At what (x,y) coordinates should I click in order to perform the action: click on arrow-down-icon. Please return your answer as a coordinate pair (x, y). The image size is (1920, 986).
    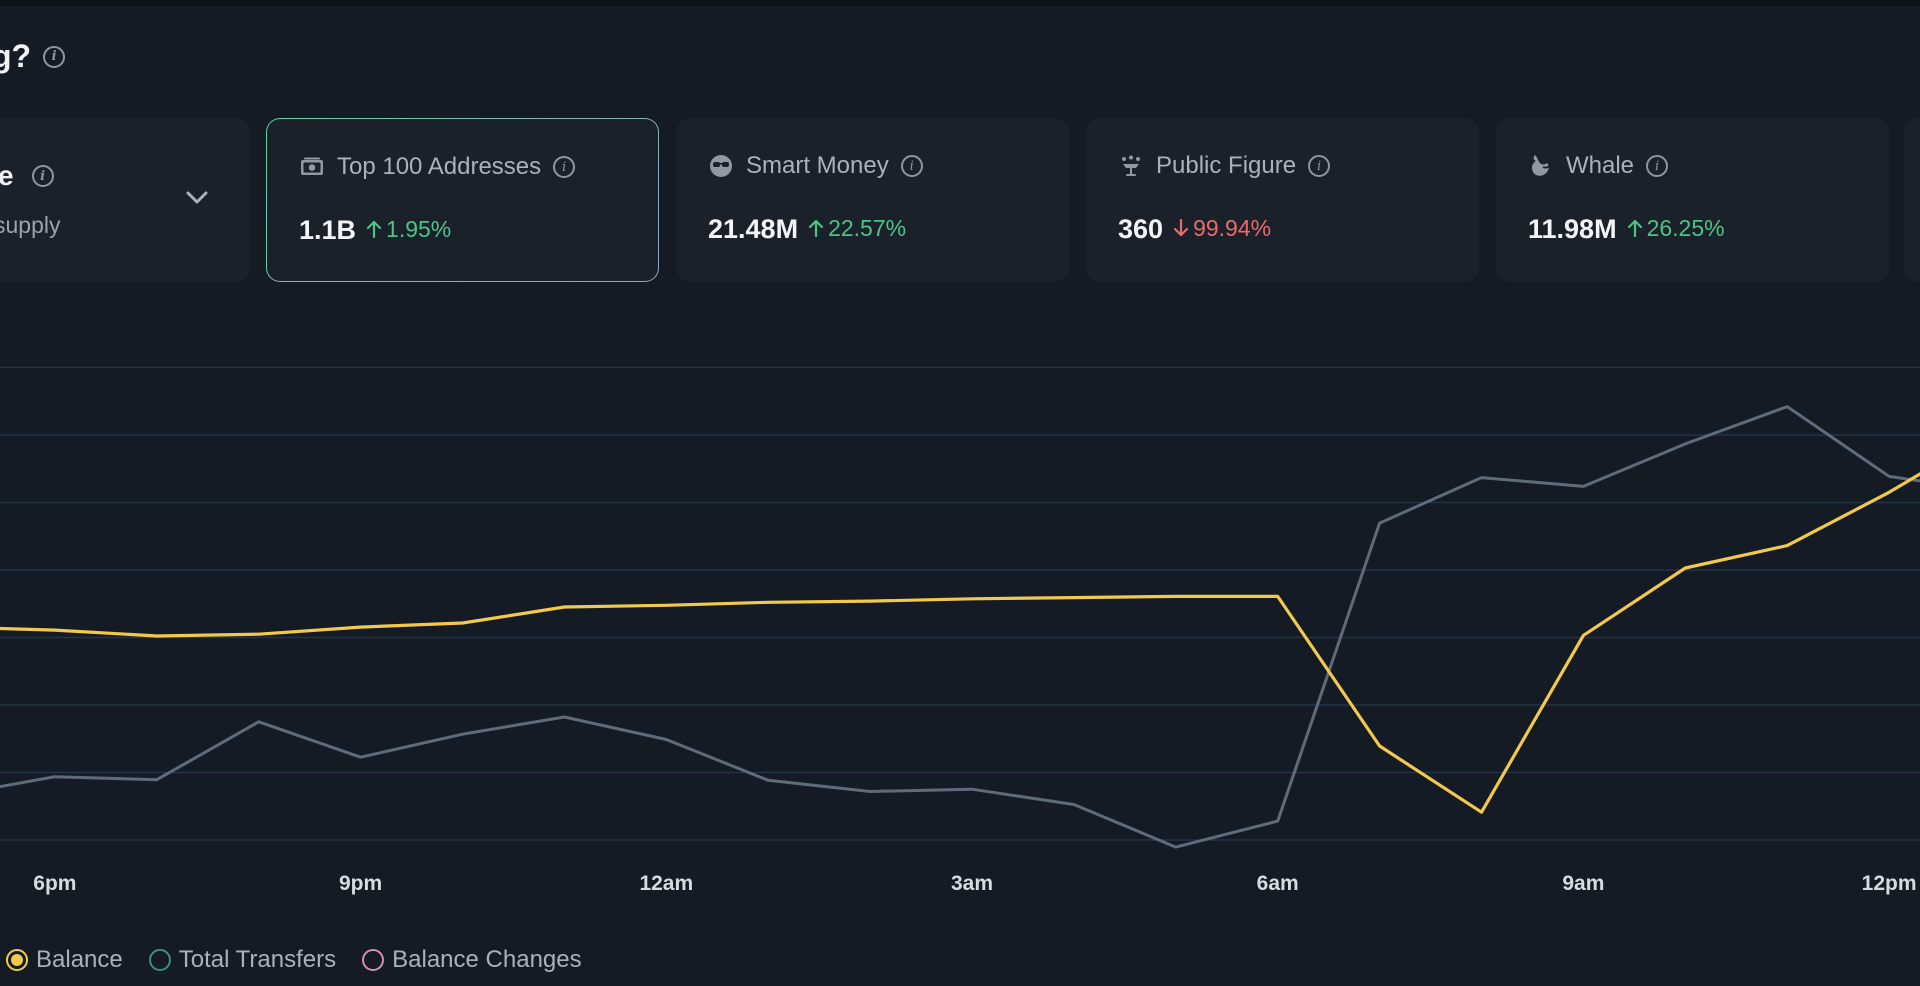
    Looking at the image, I should click on (1181, 227).